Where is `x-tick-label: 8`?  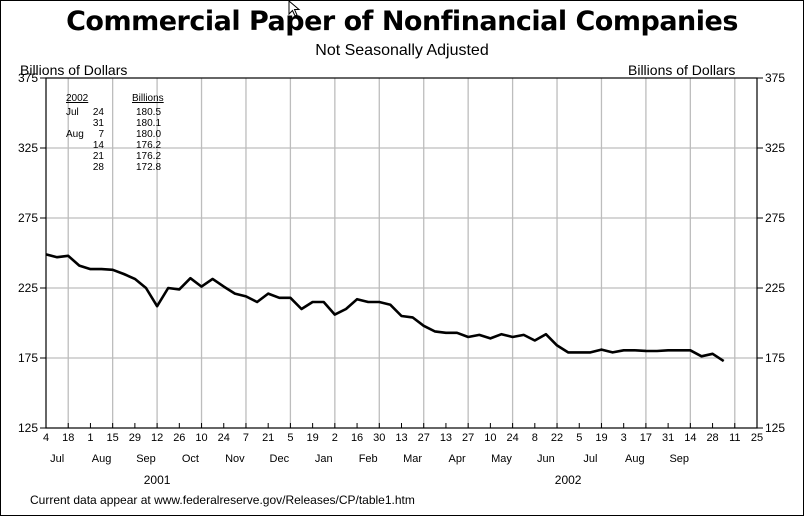 x-tick-label: 8 is located at coordinates (535, 438).